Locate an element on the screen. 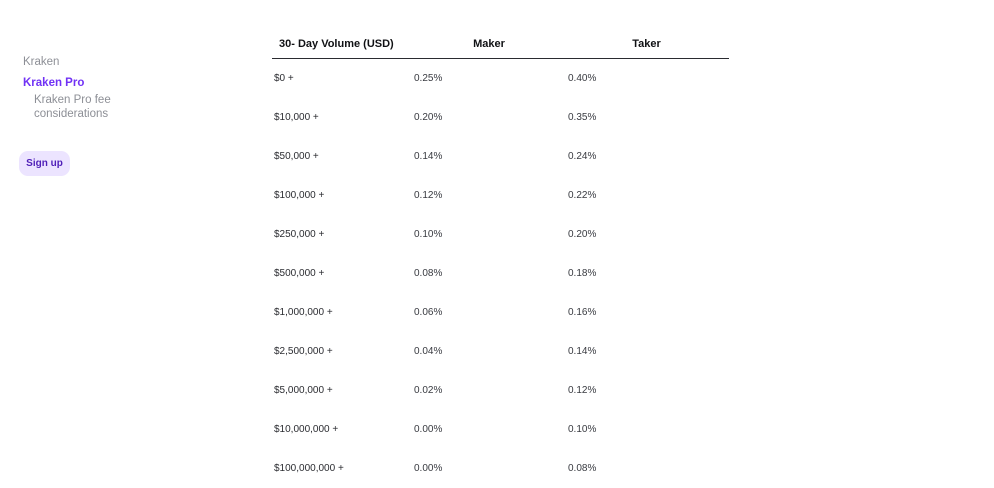 The image size is (994, 488). volume-cell: $250,000 + is located at coordinates (343, 234).